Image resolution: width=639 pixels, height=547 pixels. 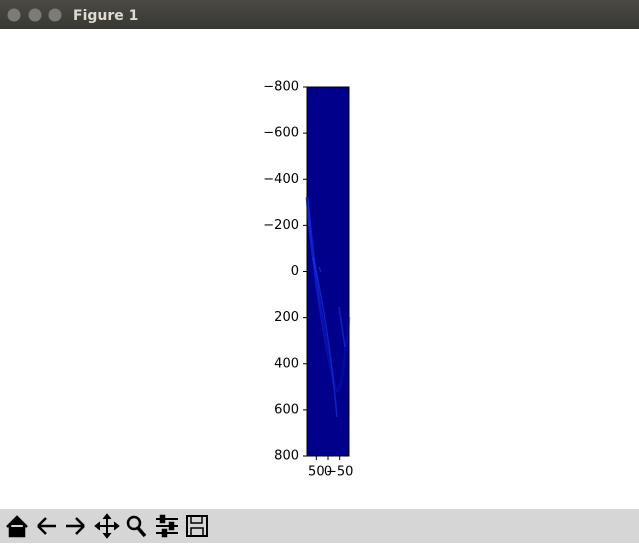 I want to click on forward-button, so click(x=75, y=526).